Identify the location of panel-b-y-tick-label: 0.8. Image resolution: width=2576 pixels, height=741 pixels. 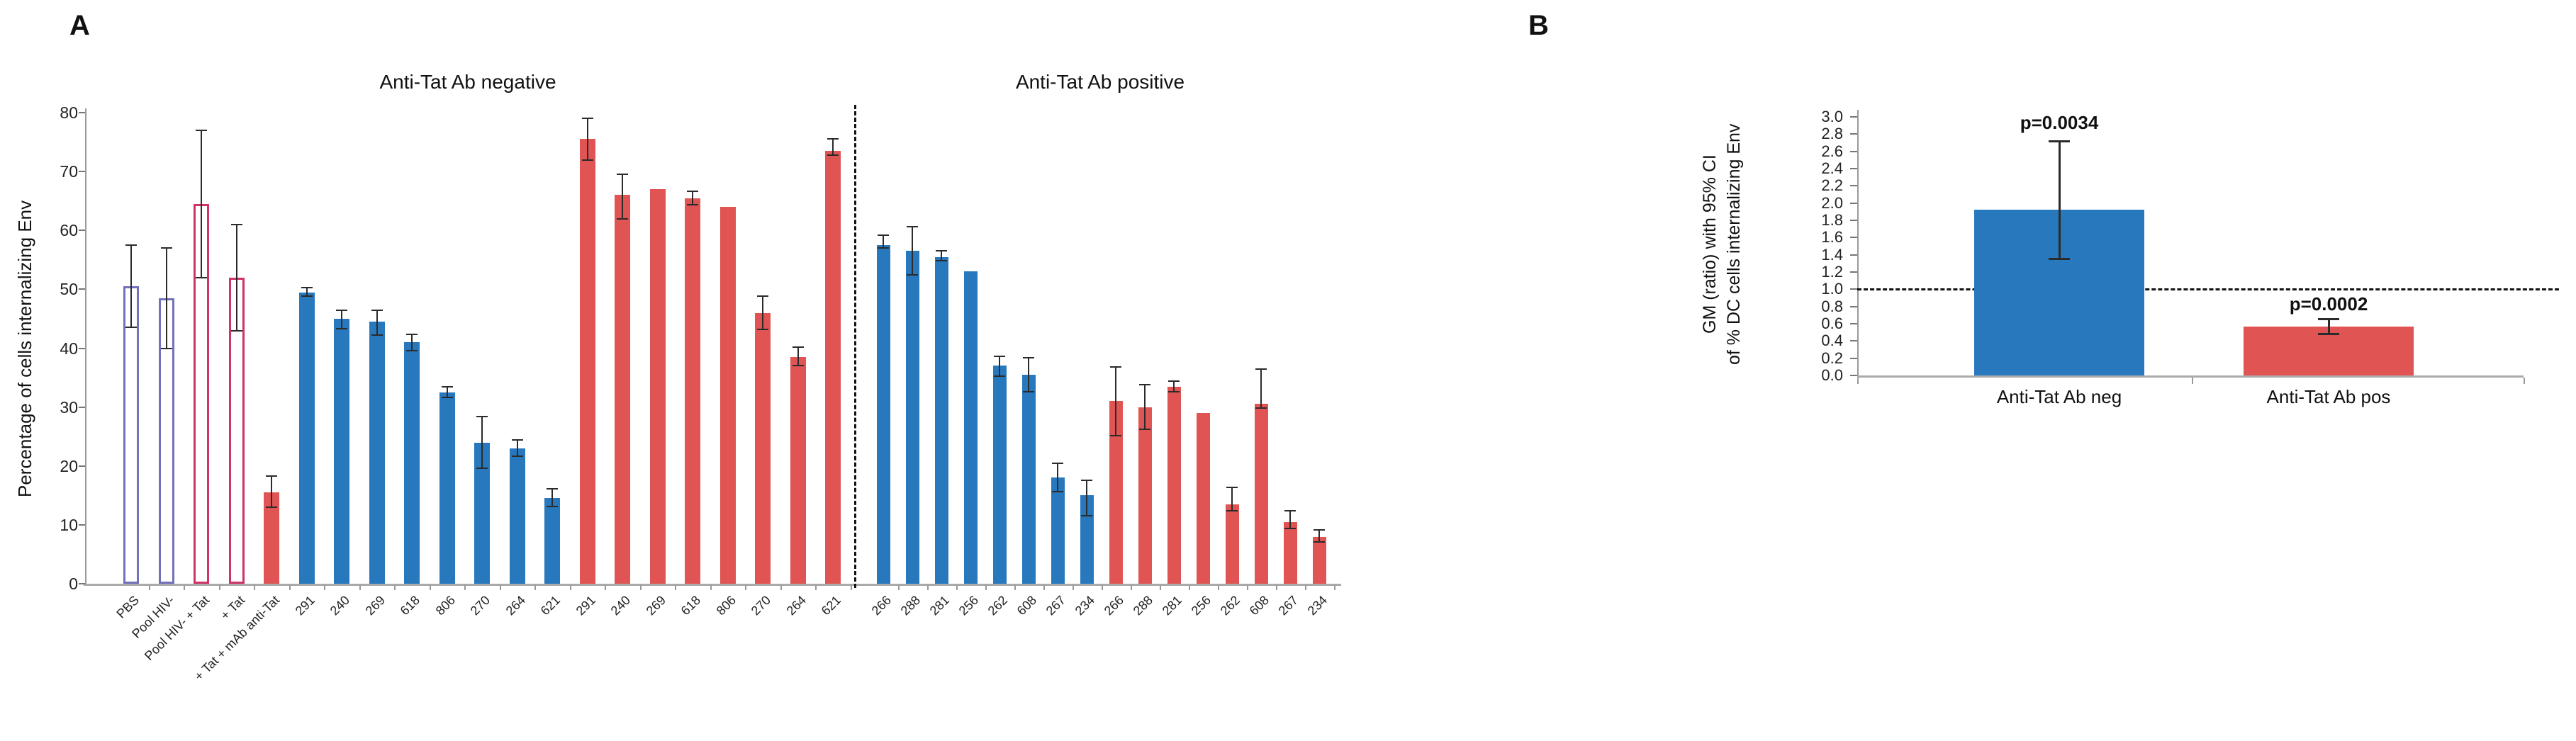
(1832, 306).